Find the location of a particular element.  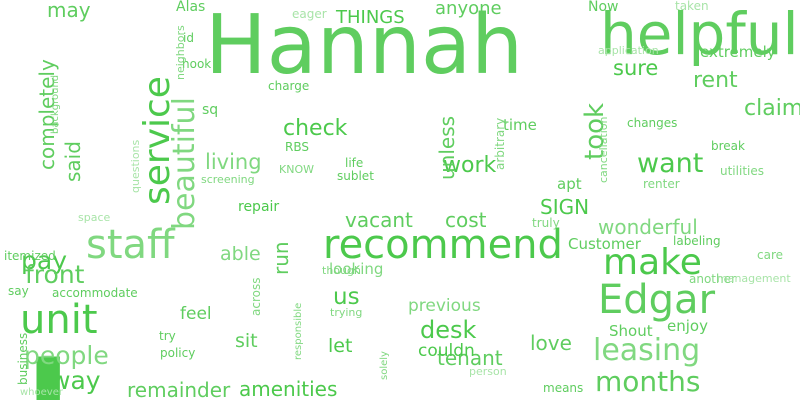

word-hannah: Hannah is located at coordinates (364, 46).